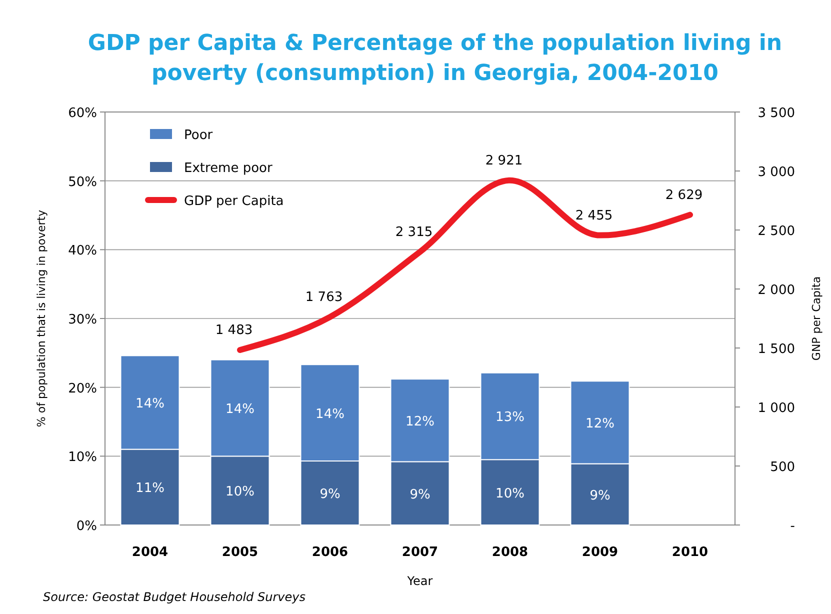 The height and width of the screenshot is (614, 831). What do you see at coordinates (414, 232) in the screenshot?
I see `data-label: 2 315` at bounding box center [414, 232].